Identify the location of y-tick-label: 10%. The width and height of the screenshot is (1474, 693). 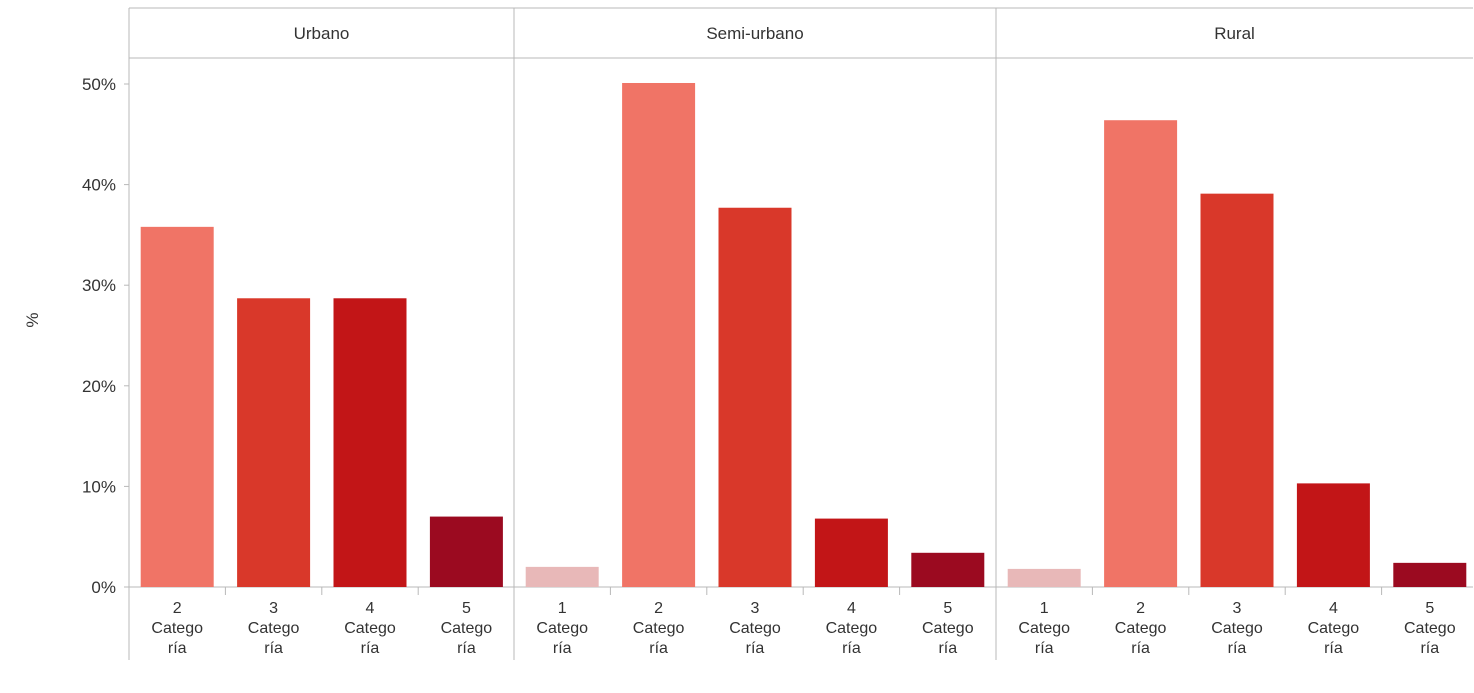
(99, 486).